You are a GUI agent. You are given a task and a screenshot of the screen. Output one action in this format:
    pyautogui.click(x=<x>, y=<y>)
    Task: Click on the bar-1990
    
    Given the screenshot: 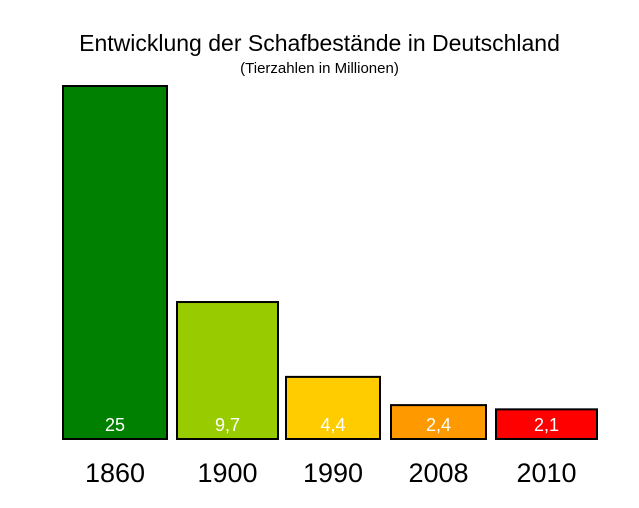 What is the action you would take?
    pyautogui.click(x=333, y=408)
    